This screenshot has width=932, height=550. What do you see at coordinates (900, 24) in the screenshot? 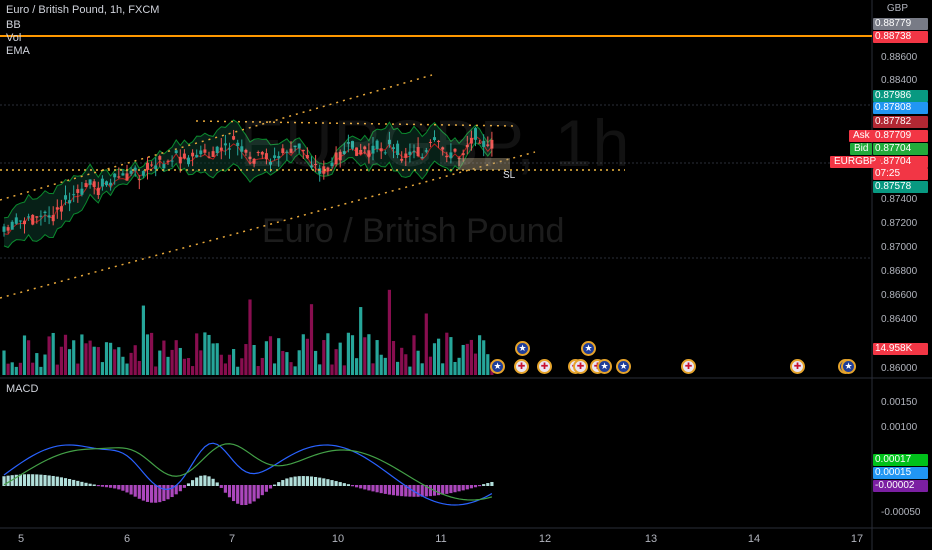
I see `price-tag-high: 0.88779` at bounding box center [900, 24].